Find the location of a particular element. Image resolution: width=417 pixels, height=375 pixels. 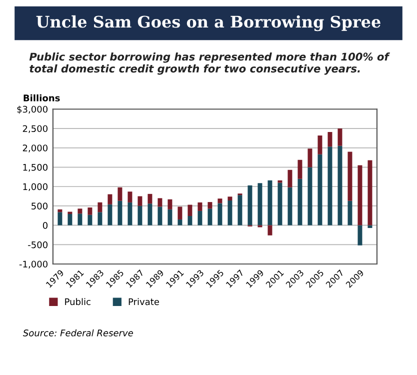

y-tick-label: 1,000 is located at coordinates (35, 187).